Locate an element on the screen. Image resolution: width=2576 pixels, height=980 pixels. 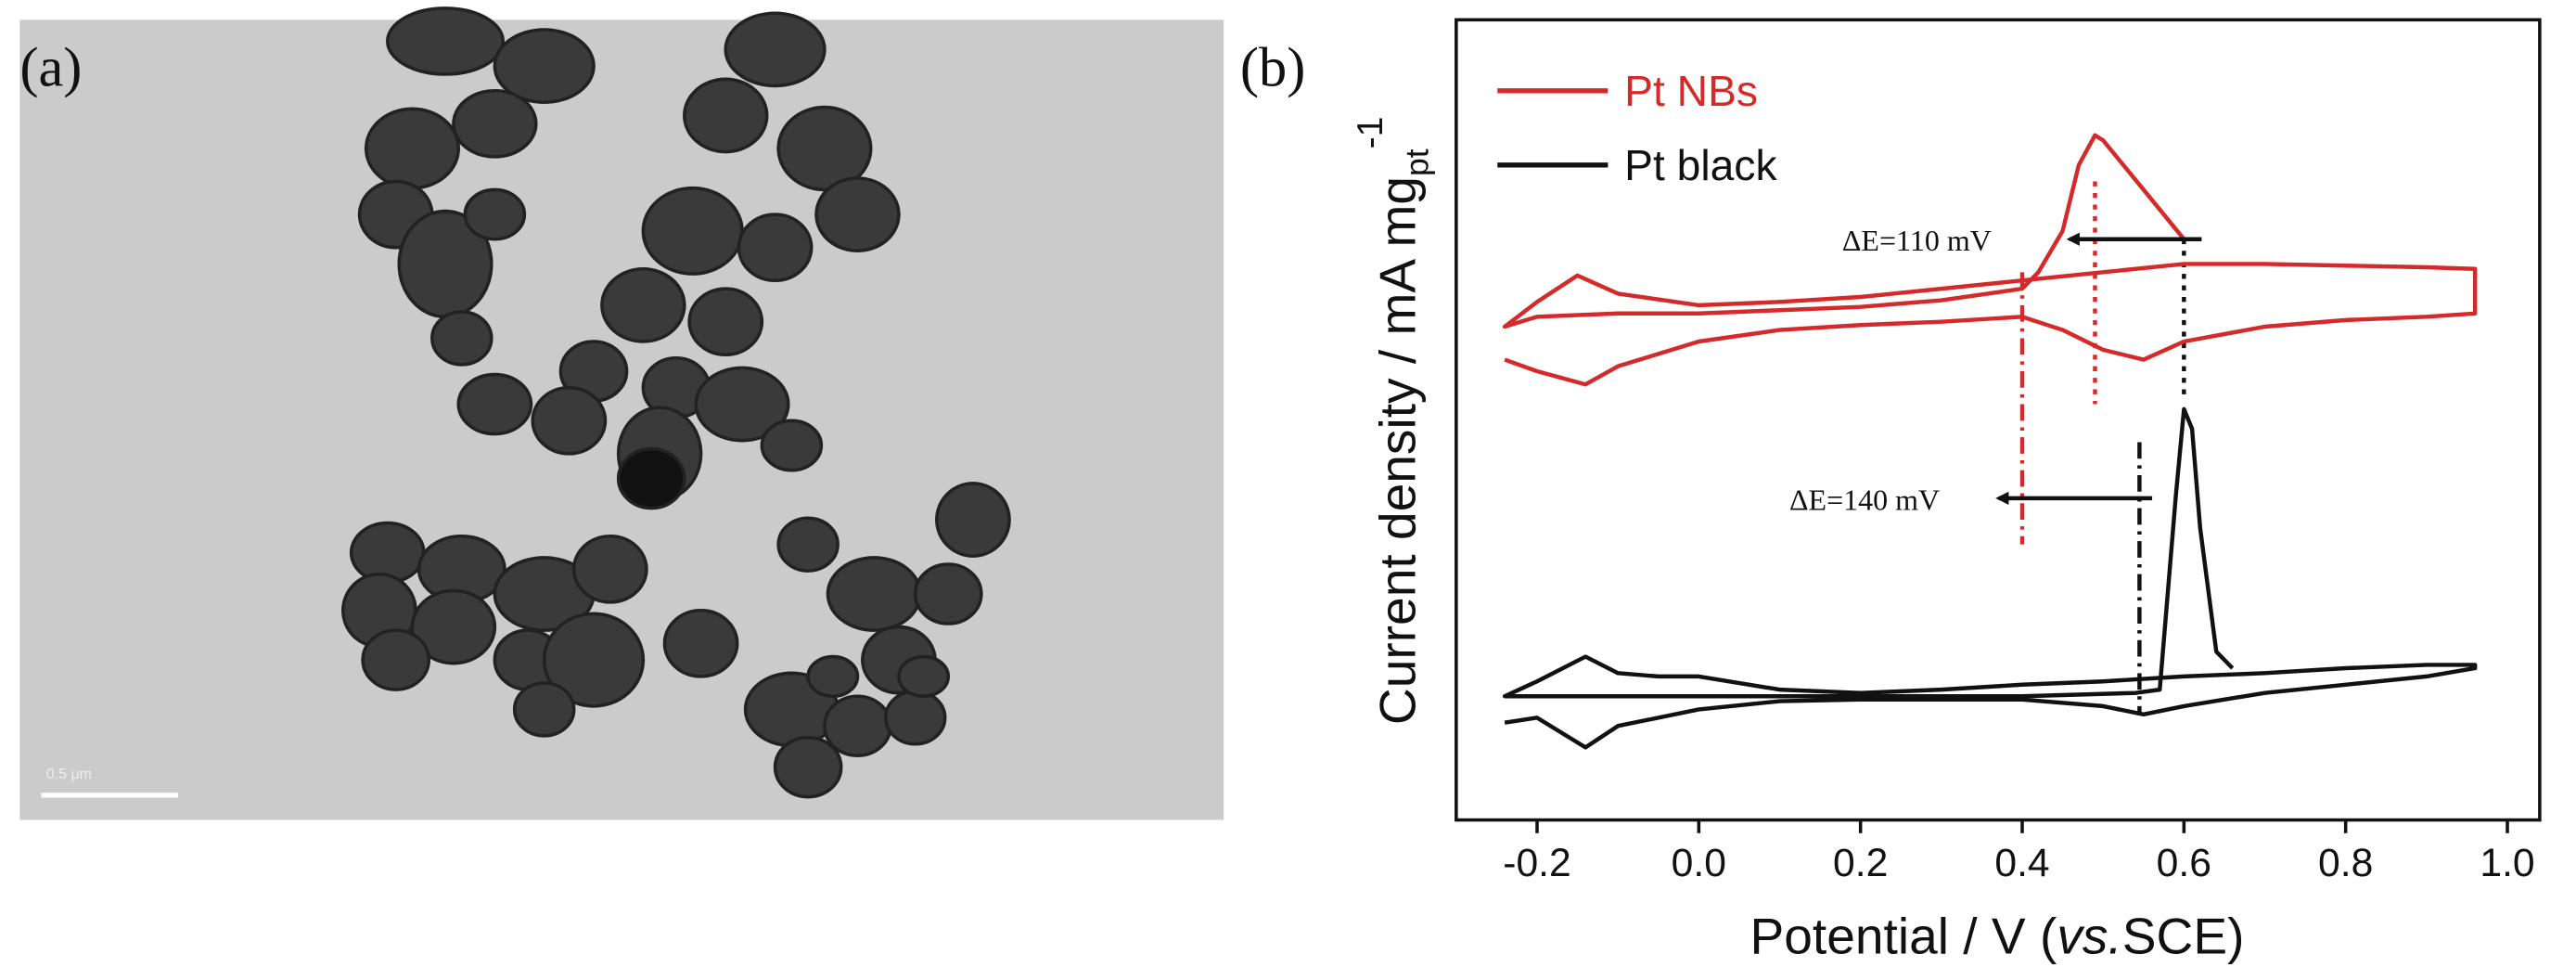
x-tick-label: 0.0 is located at coordinates (1699, 863).